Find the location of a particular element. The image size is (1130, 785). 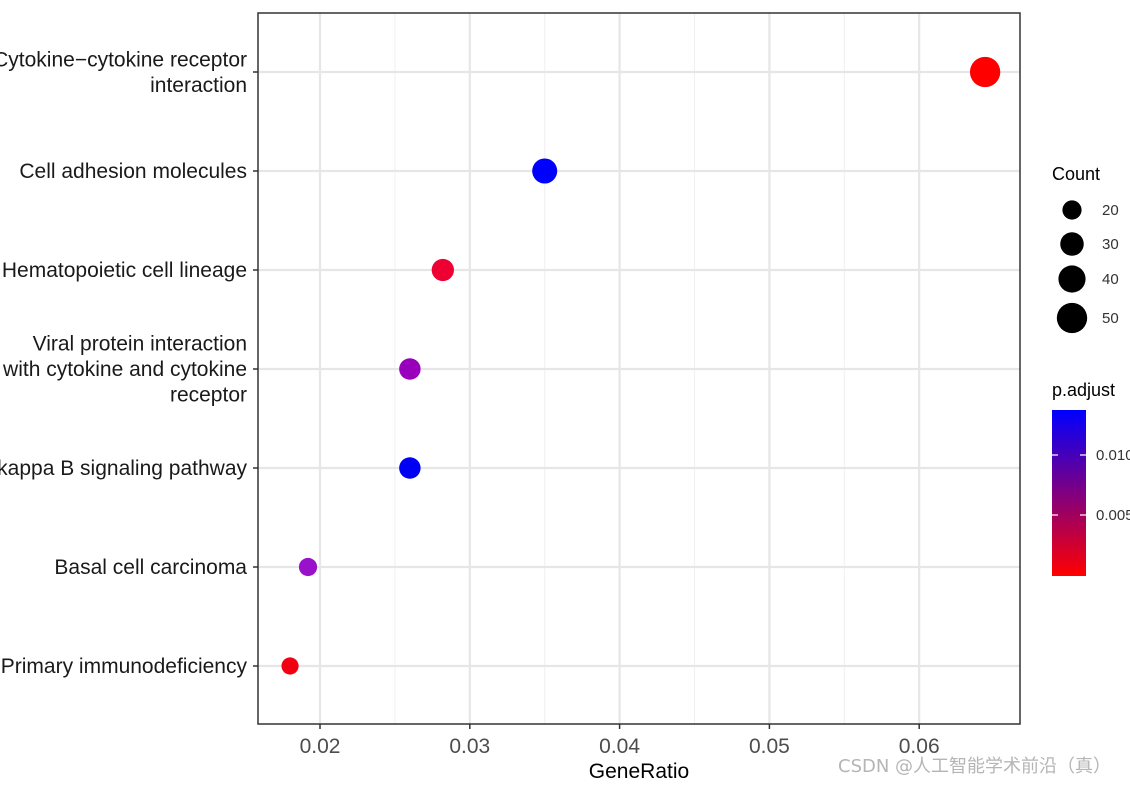

x-tick-label: 0.06 is located at coordinates (919, 746).